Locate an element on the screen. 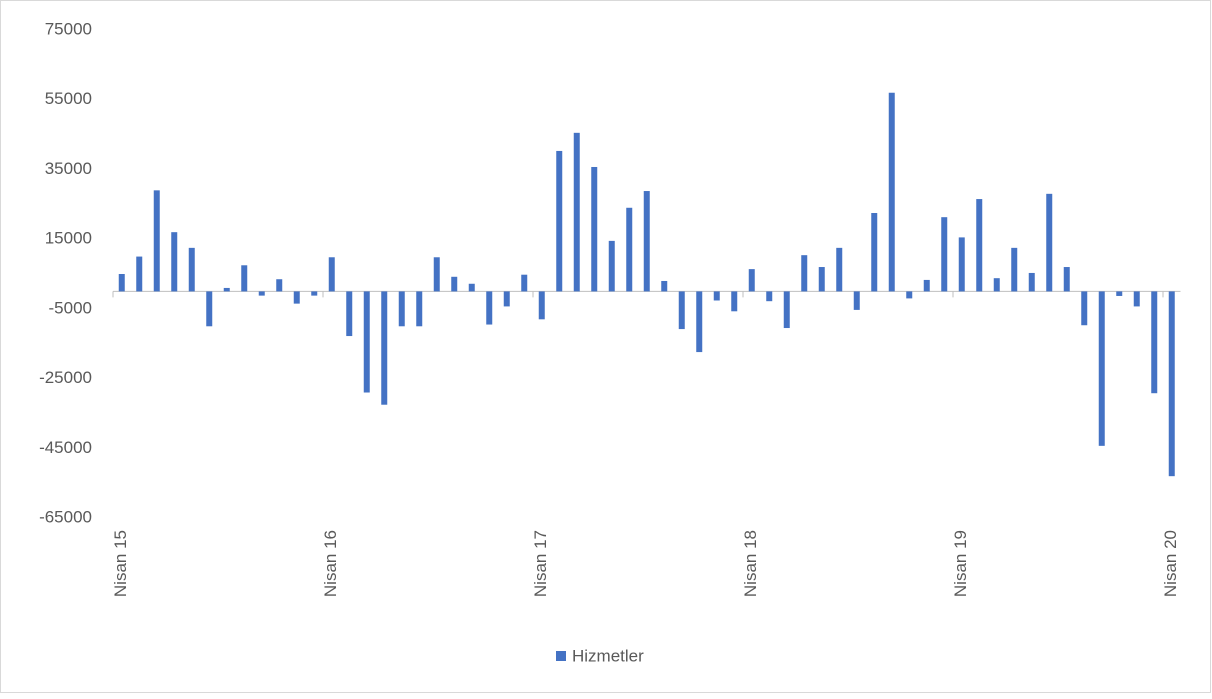  x-tick-label: Nisan 20 is located at coordinates (1170, 563).